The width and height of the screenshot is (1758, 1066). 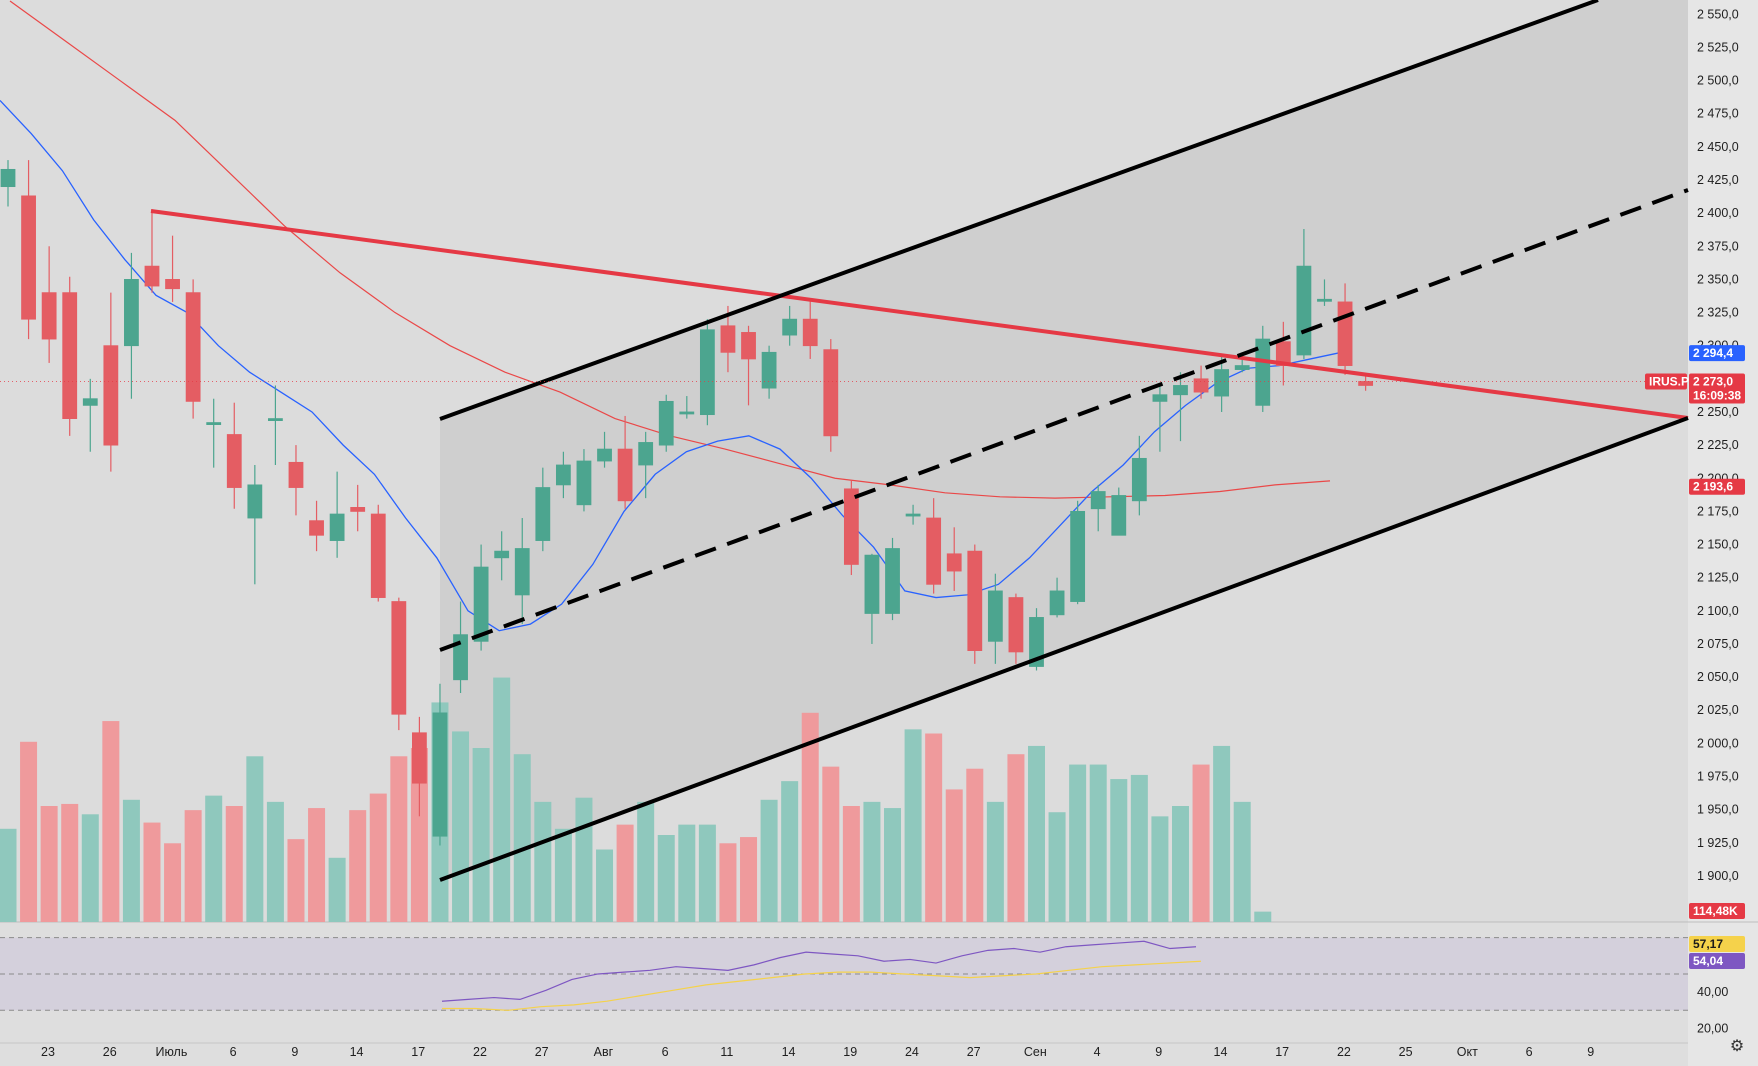 What do you see at coordinates (1715, 911) in the screenshot?
I see `volume-badge: 114,48K` at bounding box center [1715, 911].